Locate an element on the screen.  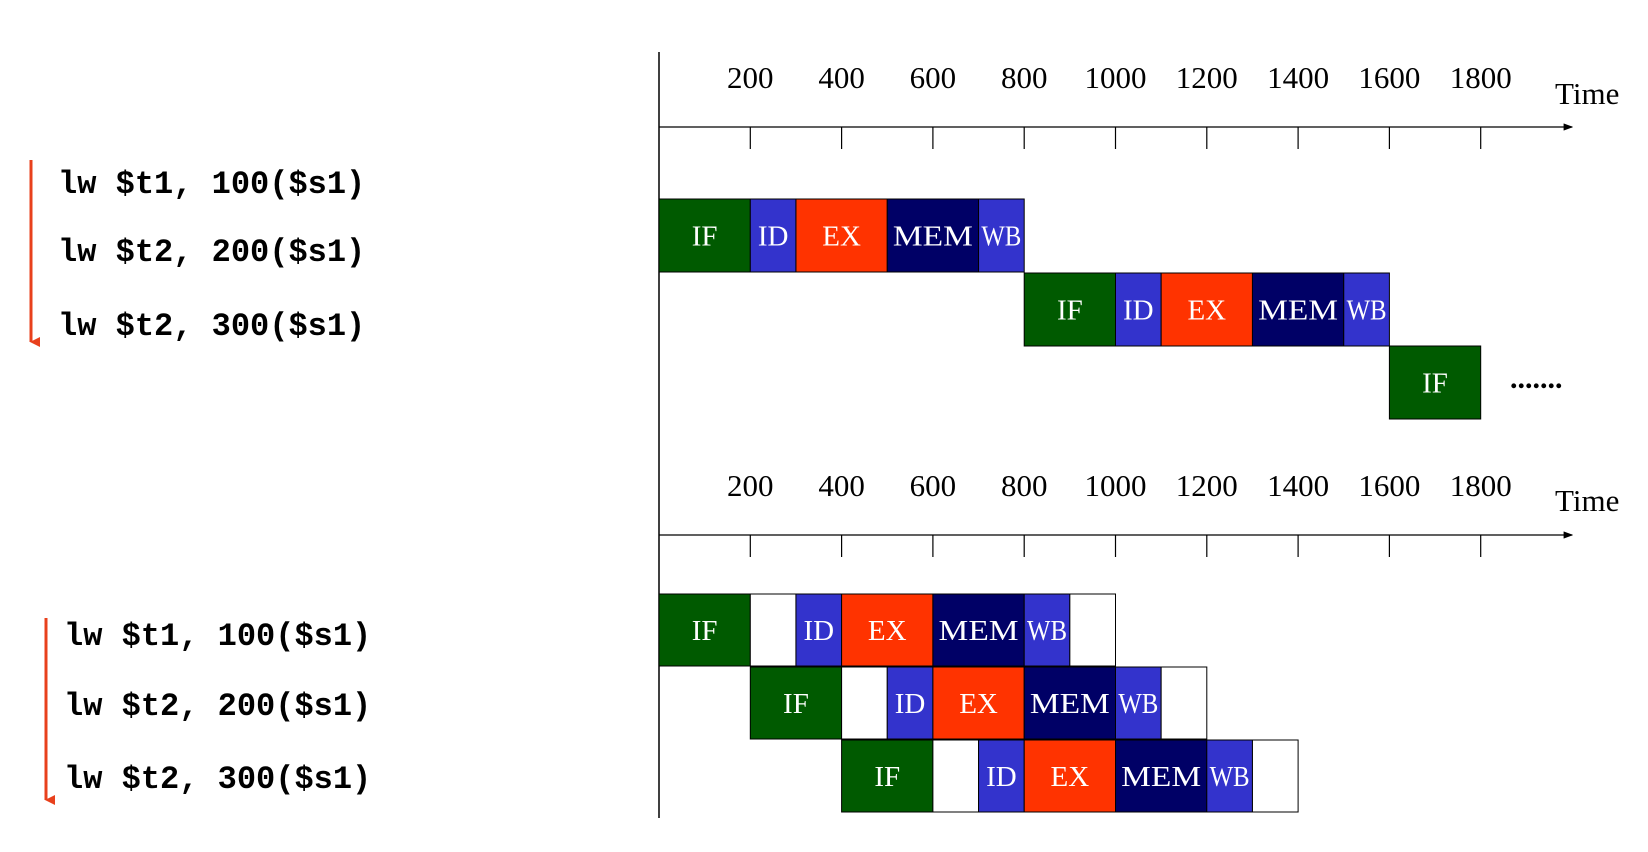
top-tick-label: 1200 is located at coordinates (1207, 77).